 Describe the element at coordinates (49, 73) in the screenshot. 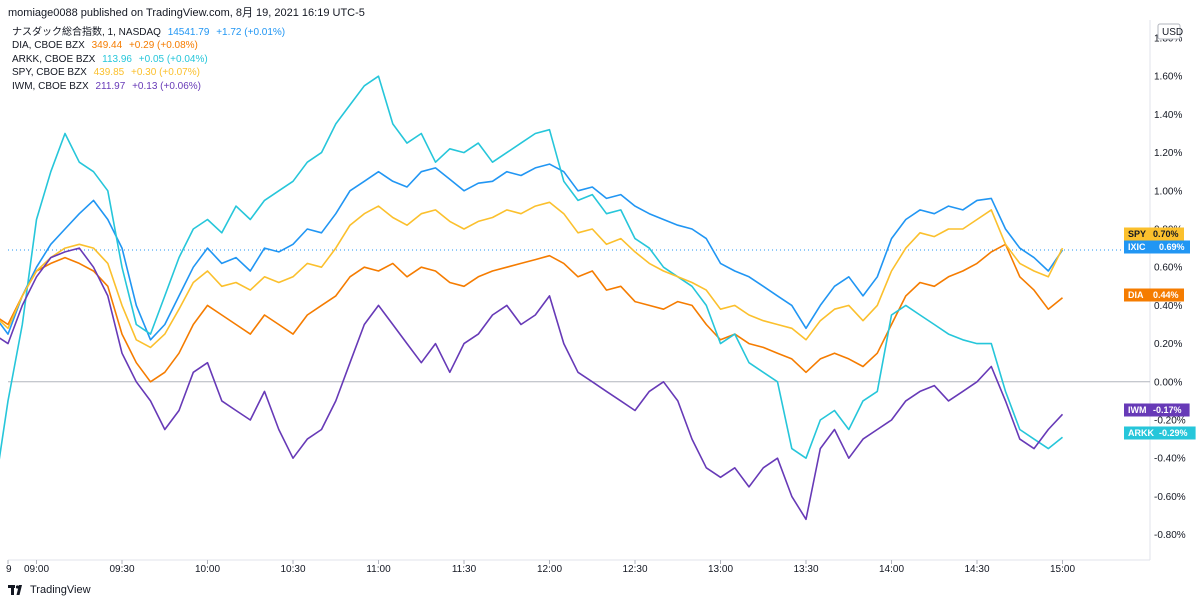

I see `legend-name: SPY, CBOE BZX` at that location.